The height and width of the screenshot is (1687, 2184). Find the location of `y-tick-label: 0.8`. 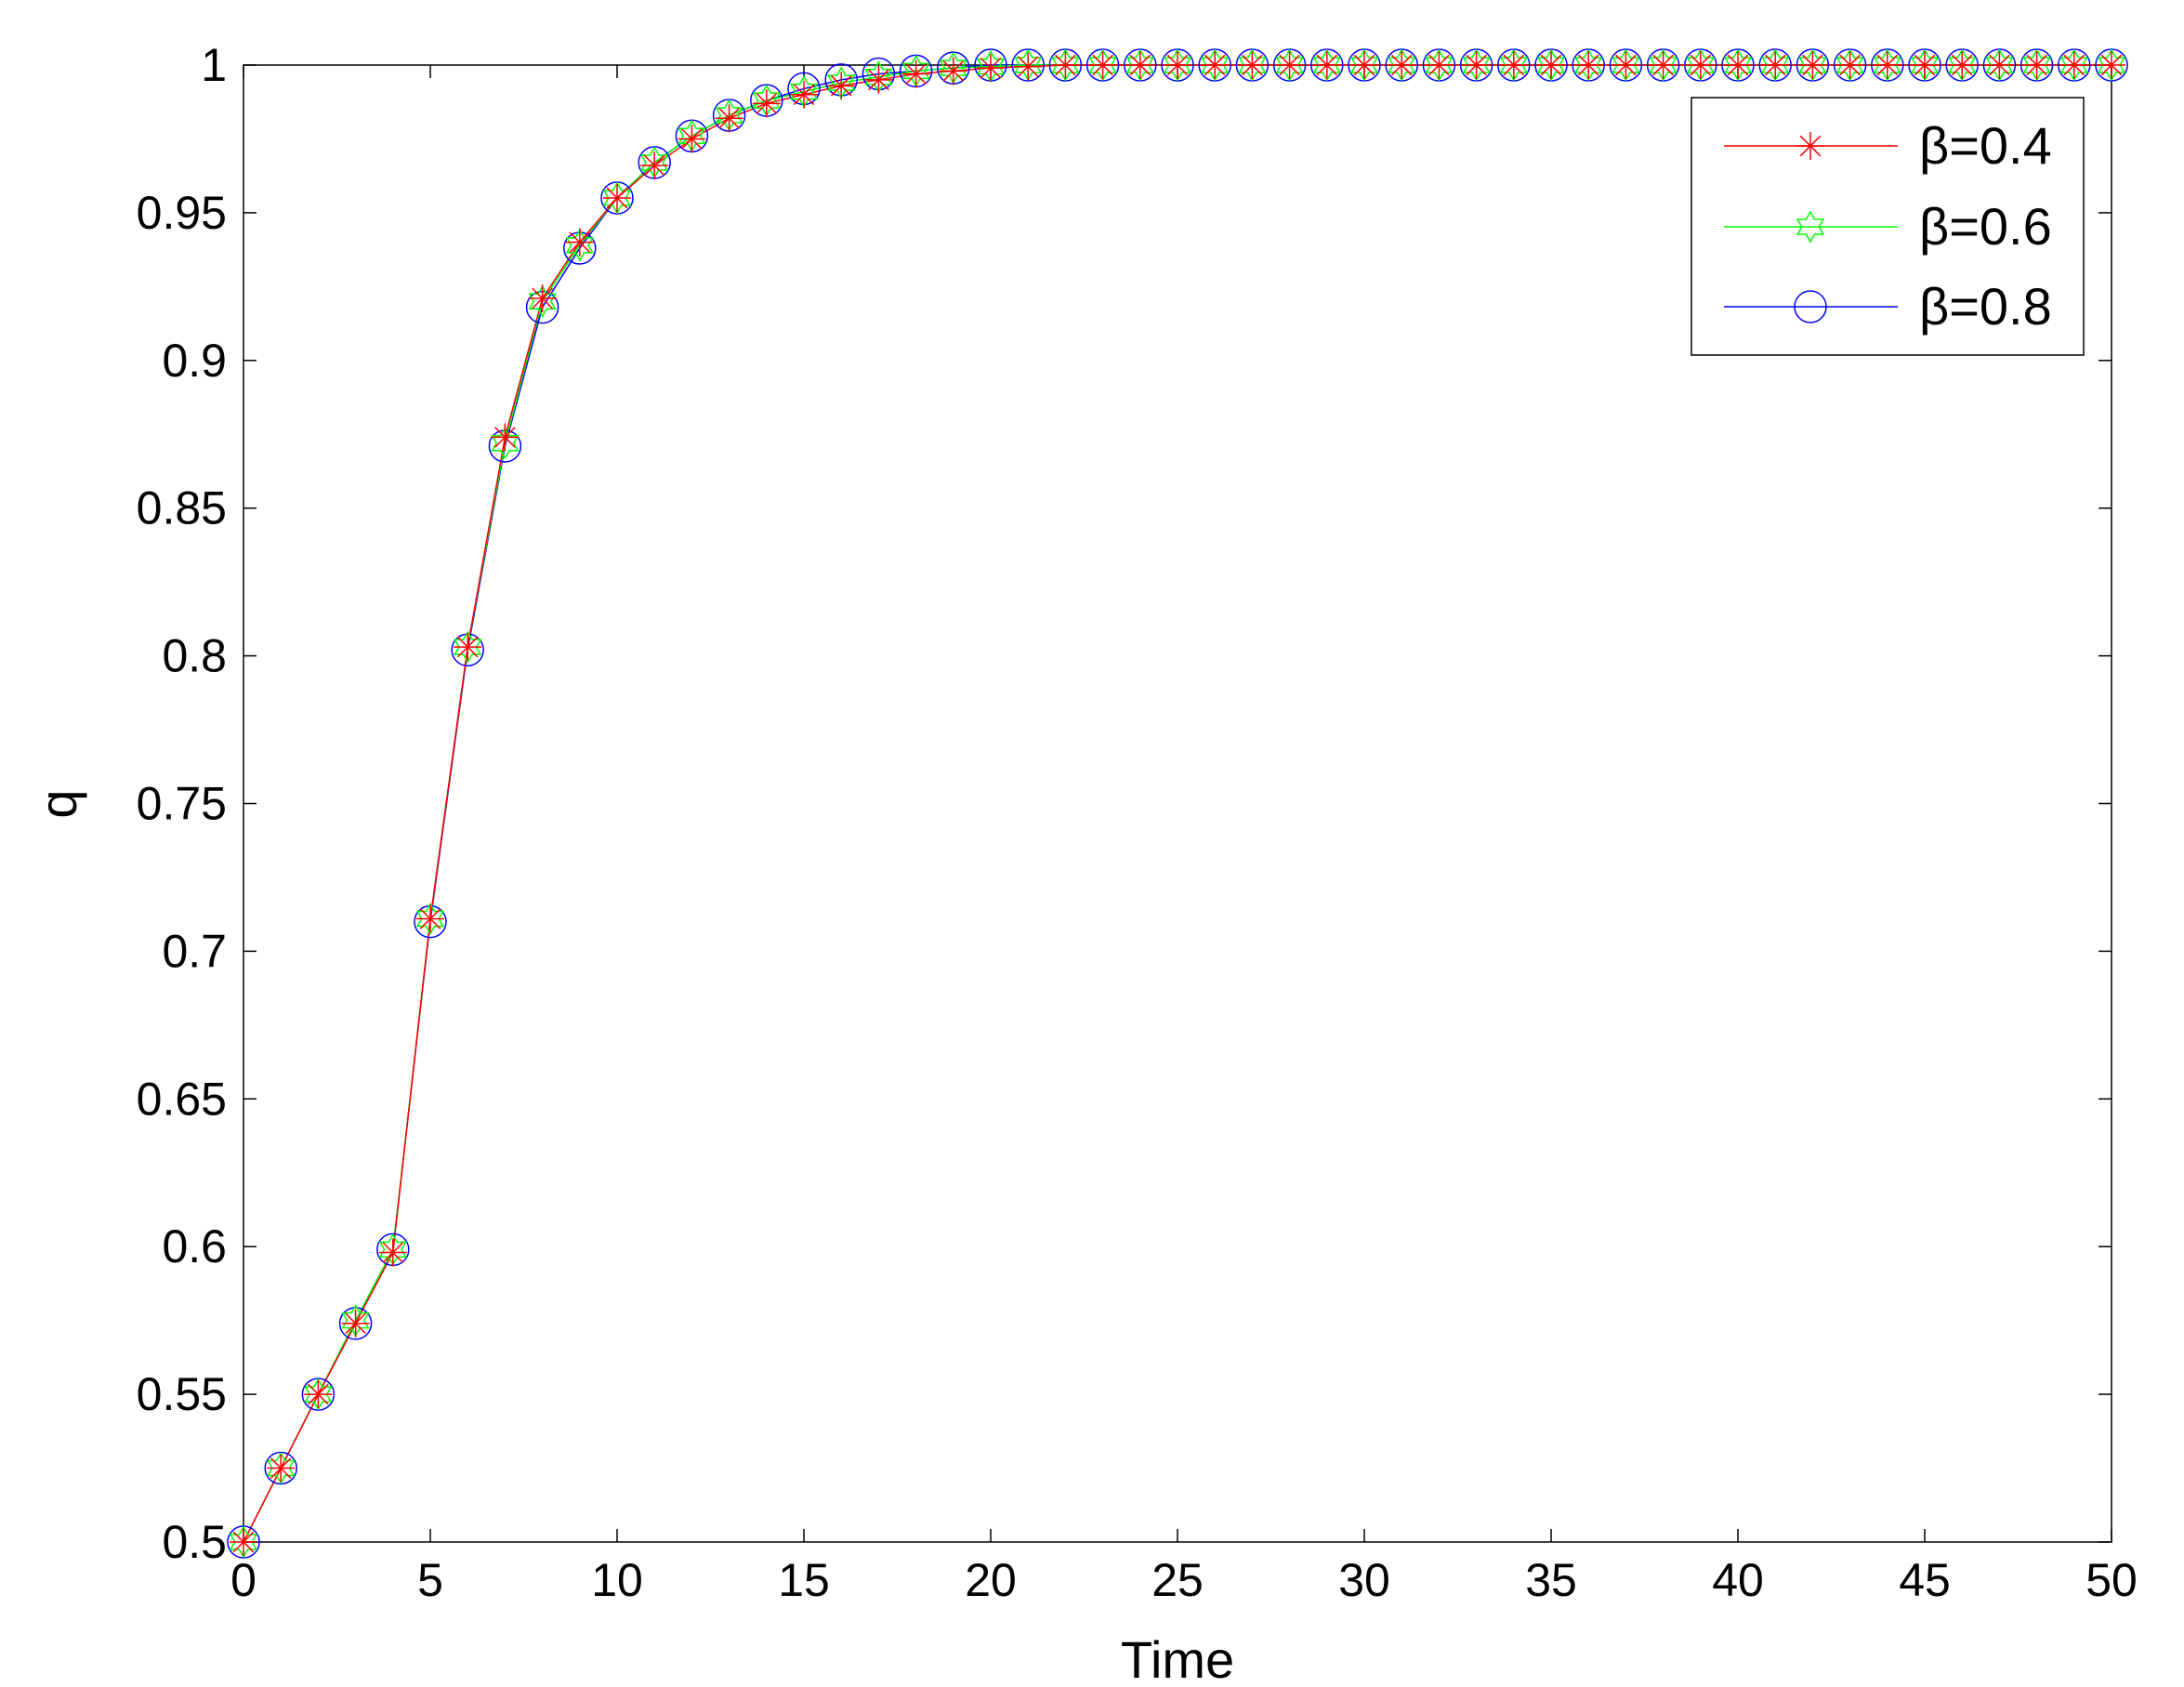

y-tick-label: 0.8 is located at coordinates (194, 656).